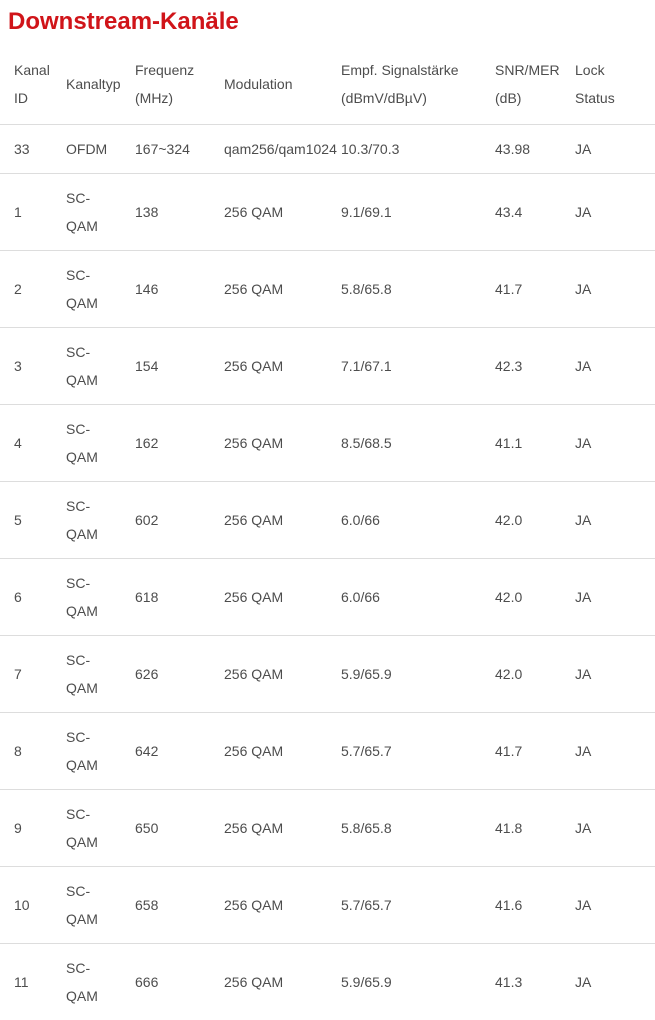 The height and width of the screenshot is (1020, 655). Describe the element at coordinates (535, 443) in the screenshot. I see `cell-snr_mer: 41.1` at that location.